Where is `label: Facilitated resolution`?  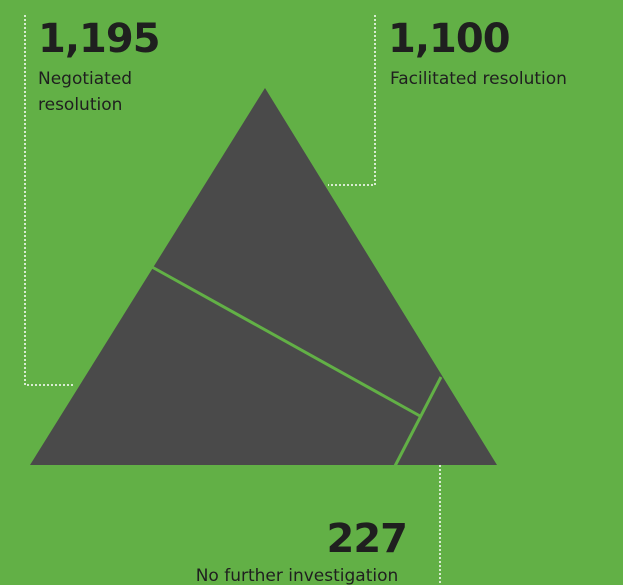 label: Facilitated resolution is located at coordinates (478, 79).